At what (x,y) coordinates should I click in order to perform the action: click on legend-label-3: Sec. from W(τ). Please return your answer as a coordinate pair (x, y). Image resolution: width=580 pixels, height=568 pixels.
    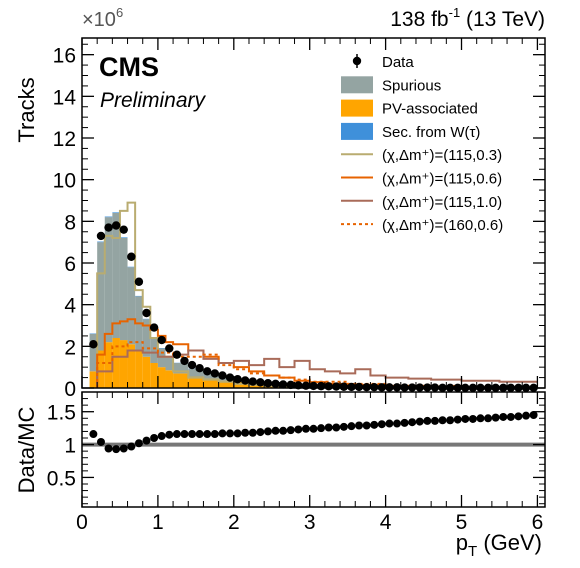
    Looking at the image, I should click on (431, 132).